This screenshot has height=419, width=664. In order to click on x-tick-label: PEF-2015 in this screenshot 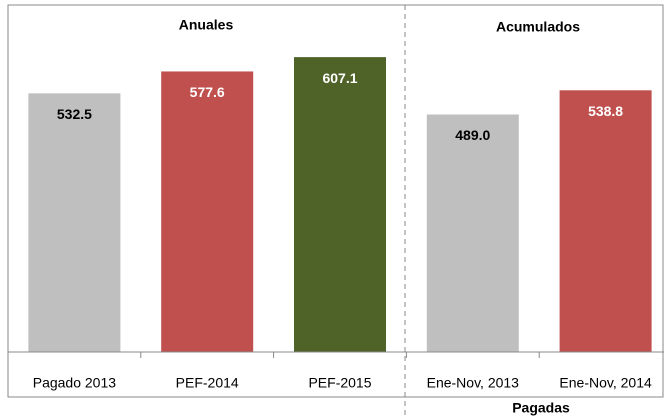, I will do `click(339, 383)`.